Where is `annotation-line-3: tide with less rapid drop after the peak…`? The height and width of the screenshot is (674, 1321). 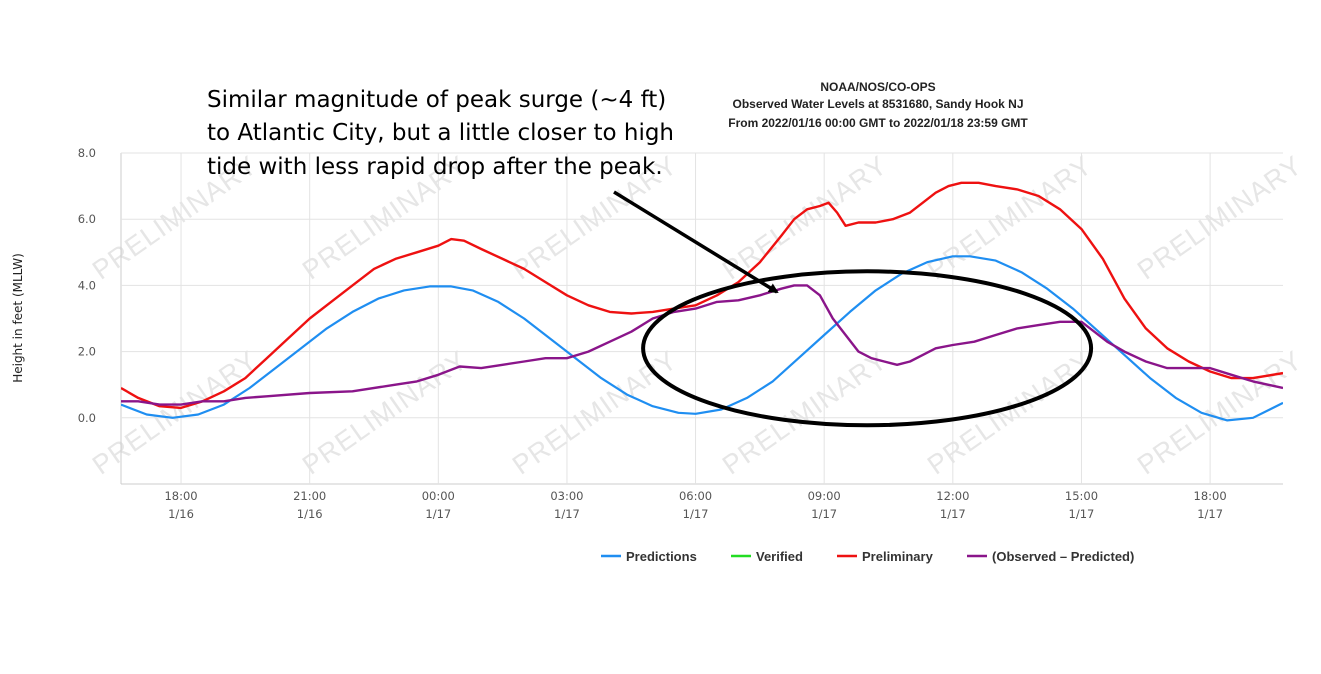
annotation-line-3: tide with less rapid drop after the peak… is located at coordinates (435, 167).